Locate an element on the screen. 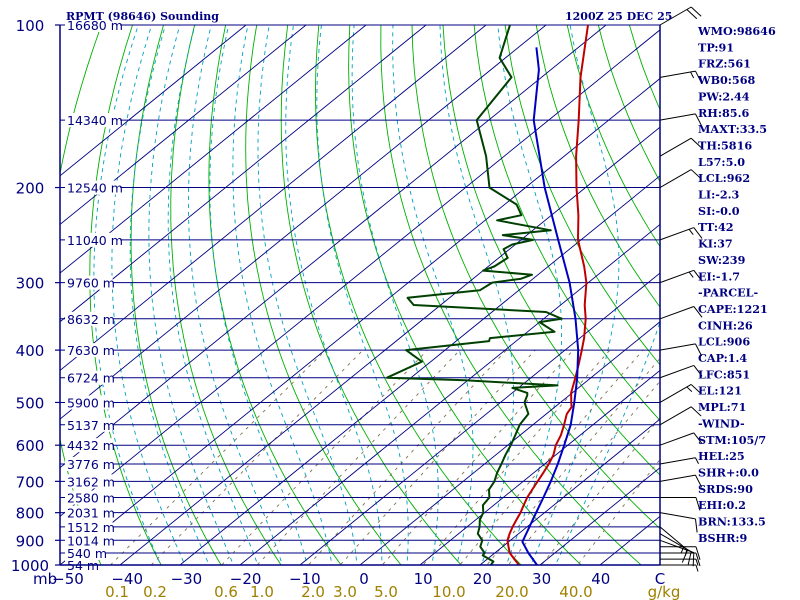 The width and height of the screenshot is (800, 600). mixing-ratio-label: 0.2 is located at coordinates (155, 591).